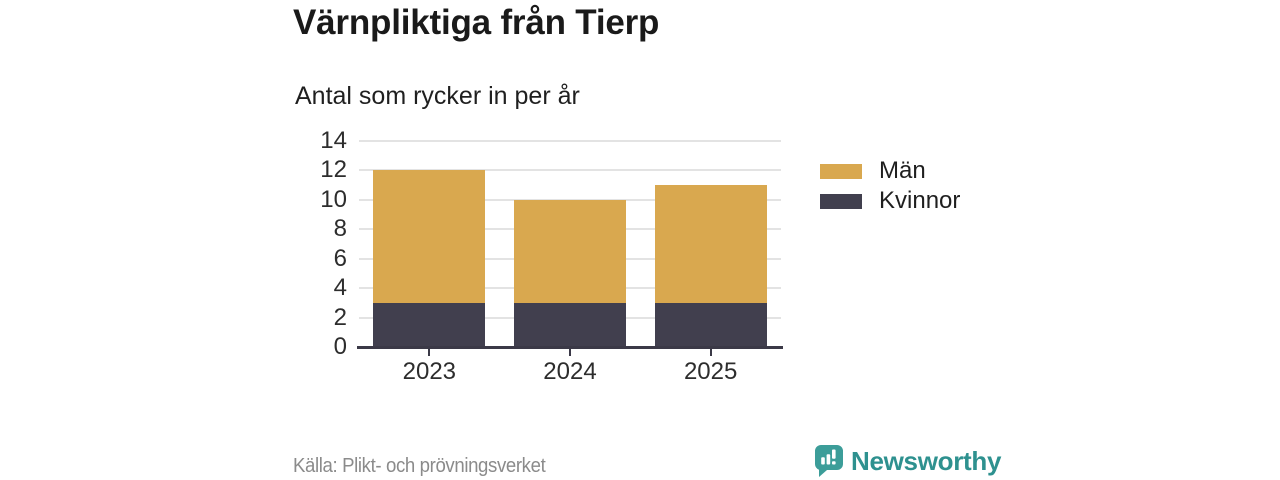 The image size is (1280, 480). Describe the element at coordinates (710, 352) in the screenshot. I see `x-tick-2025` at that location.